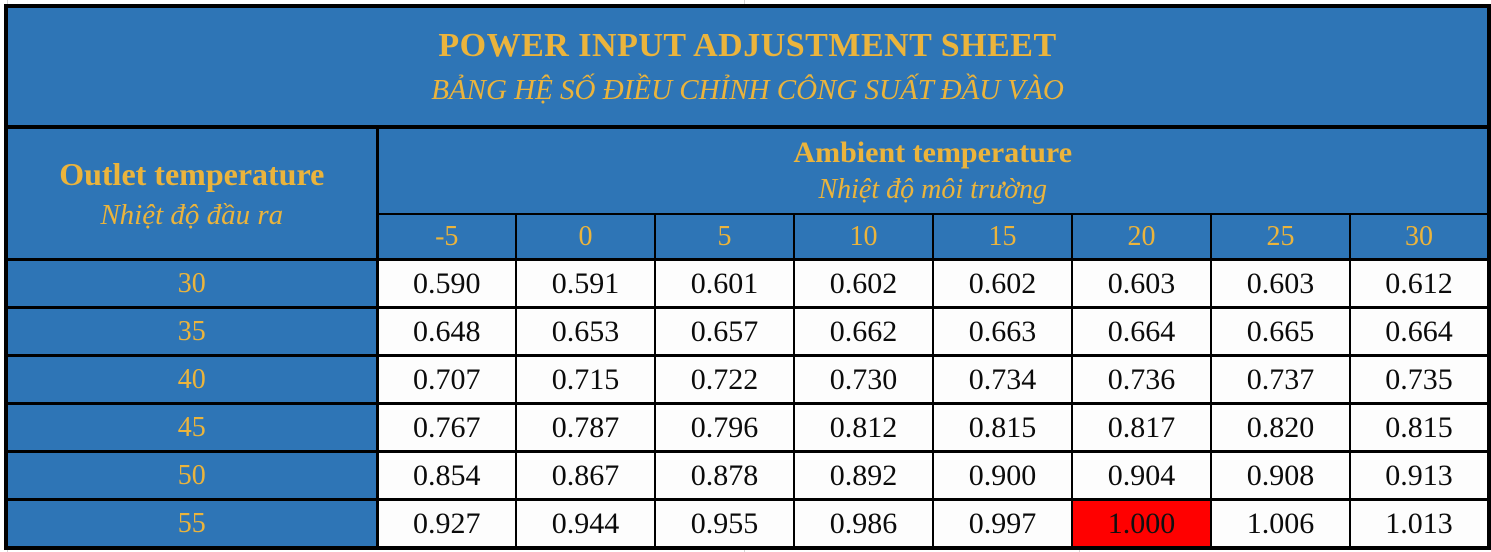  I want to click on data-cell: 1.013, so click(1419, 523).